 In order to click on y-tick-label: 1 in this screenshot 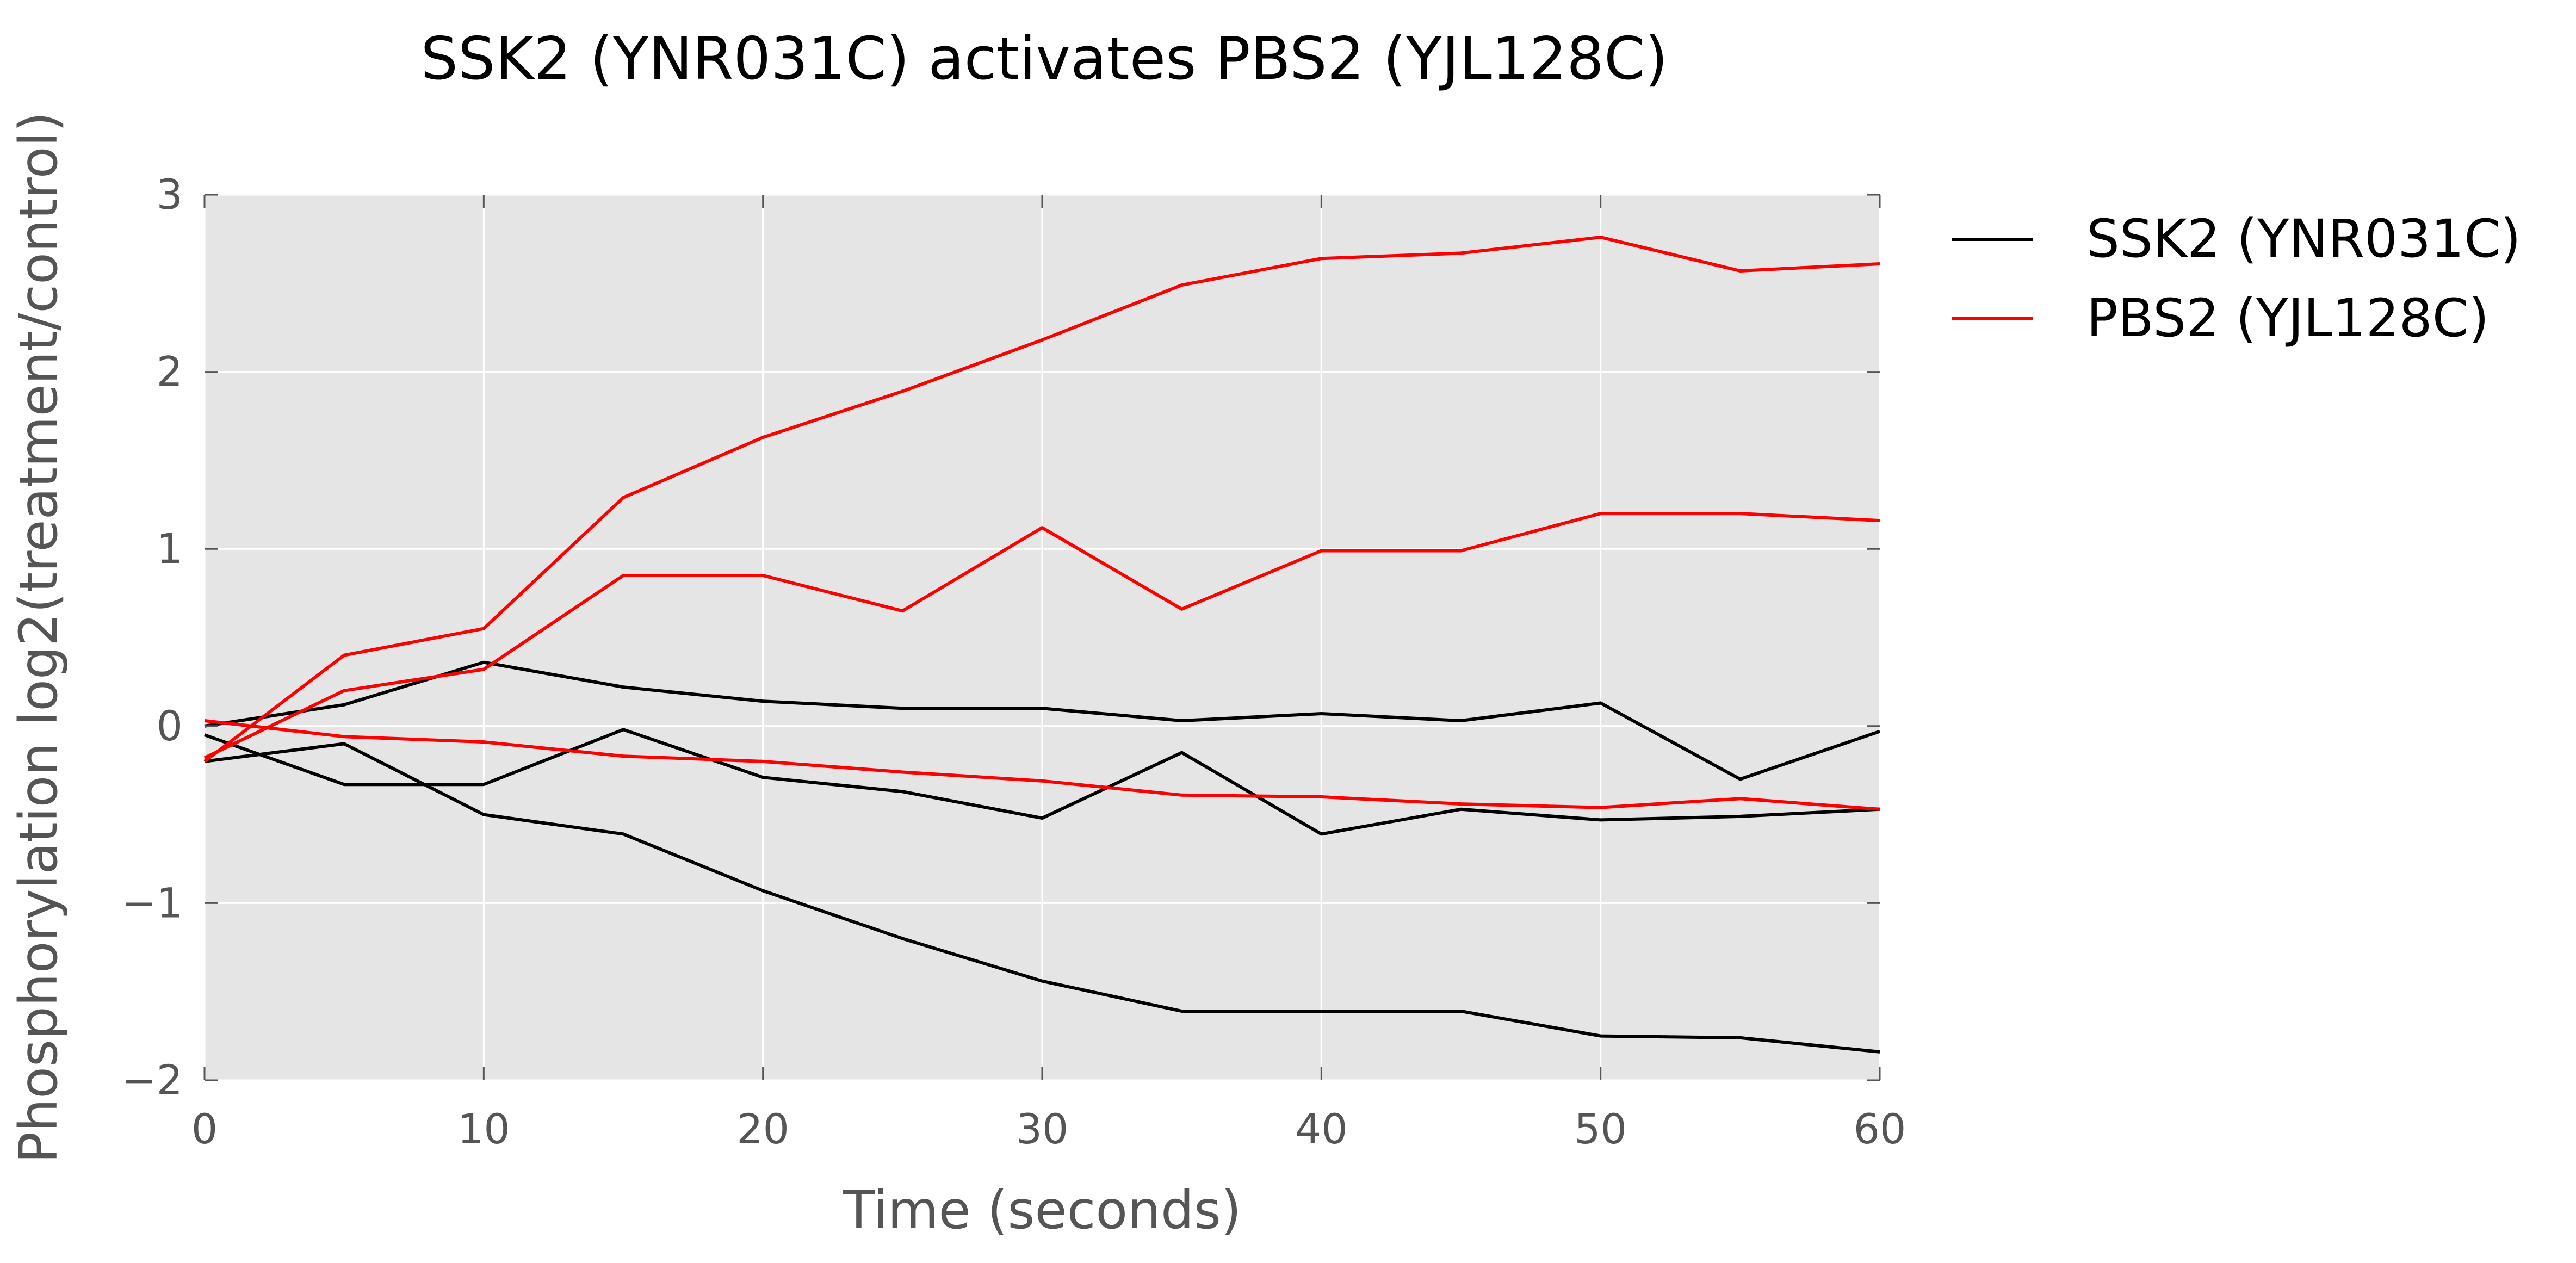, I will do `click(170, 548)`.